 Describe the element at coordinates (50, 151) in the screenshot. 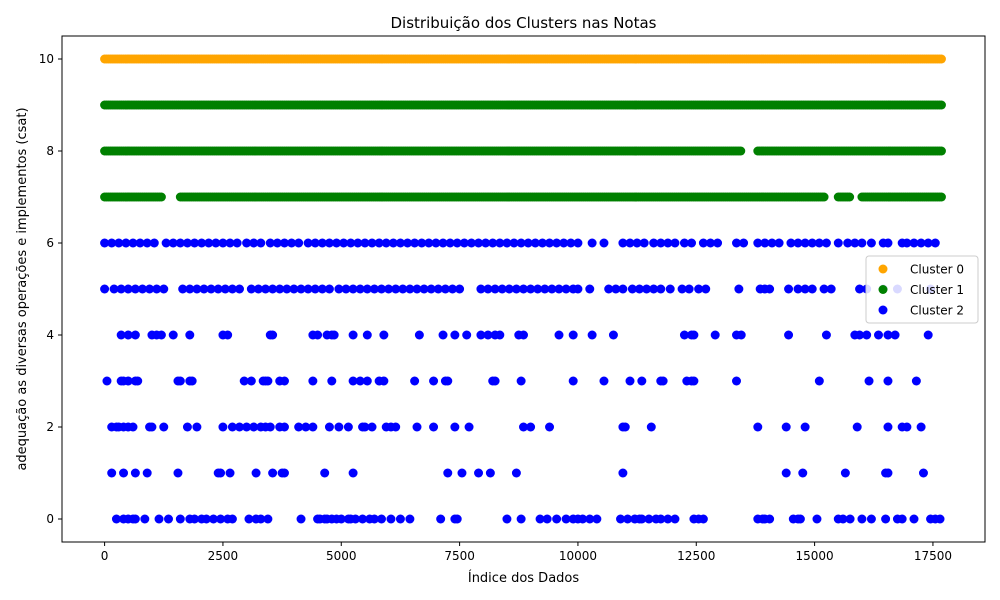

I see `y-tick-label: 8` at that location.